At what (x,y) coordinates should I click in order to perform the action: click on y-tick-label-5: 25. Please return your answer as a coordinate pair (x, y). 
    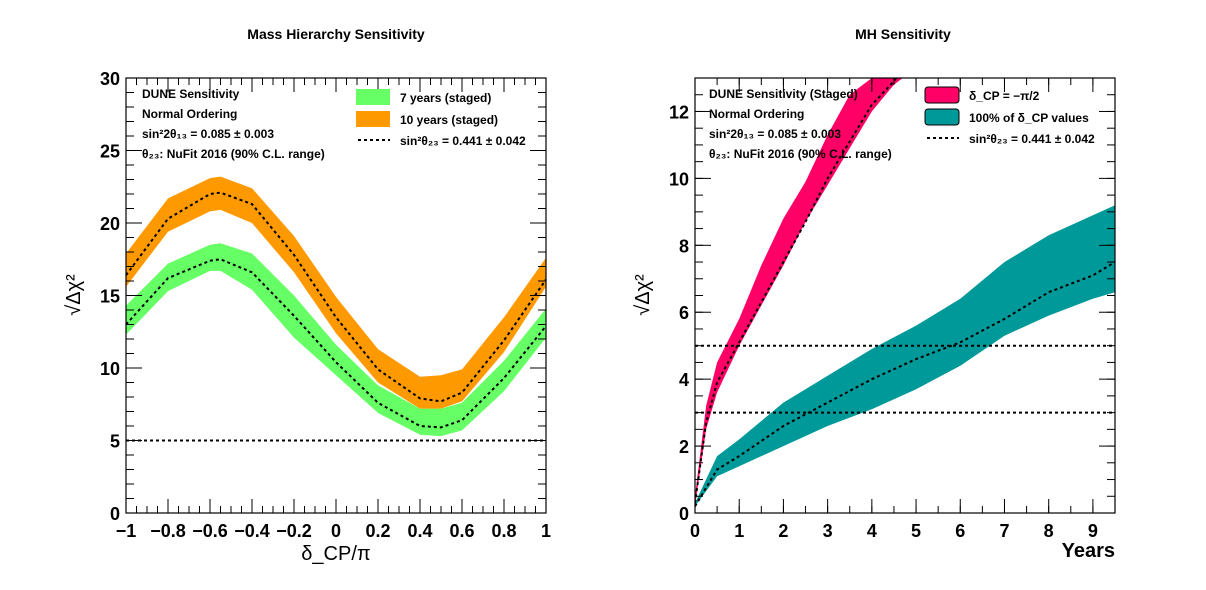
    Looking at the image, I should click on (110, 152).